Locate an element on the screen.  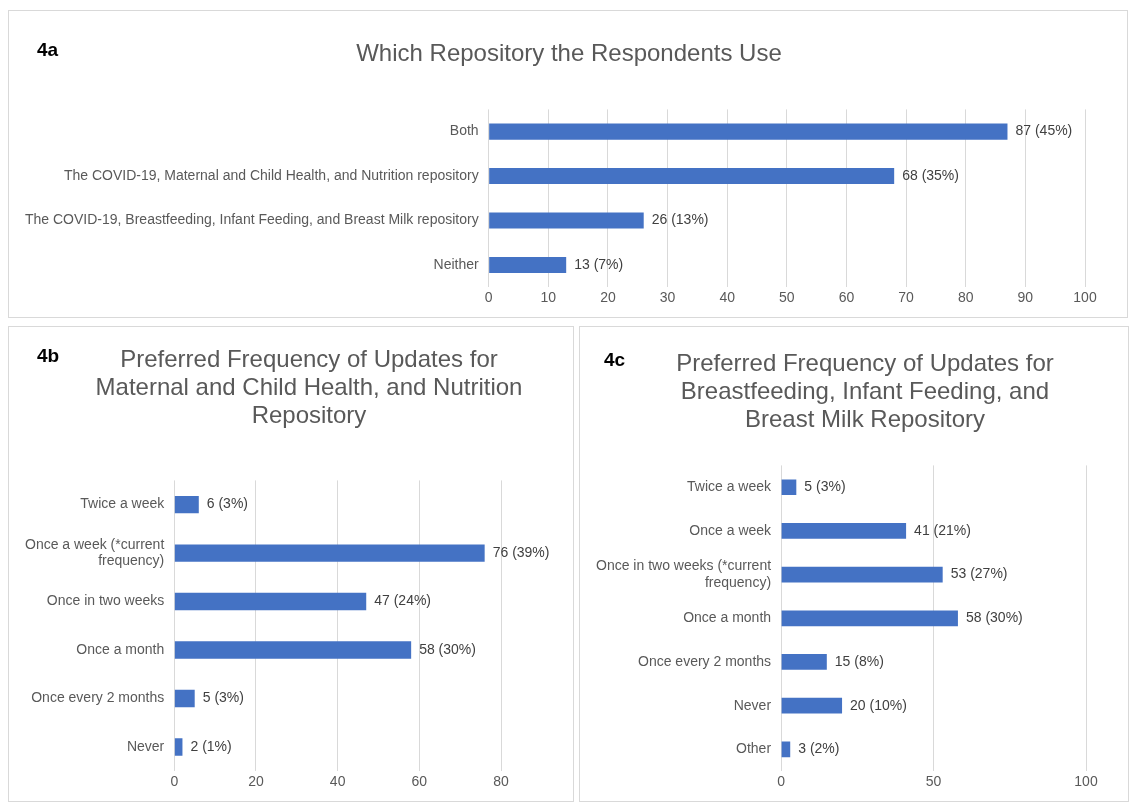
data-label: 26 (13%) is located at coordinates (680, 219).